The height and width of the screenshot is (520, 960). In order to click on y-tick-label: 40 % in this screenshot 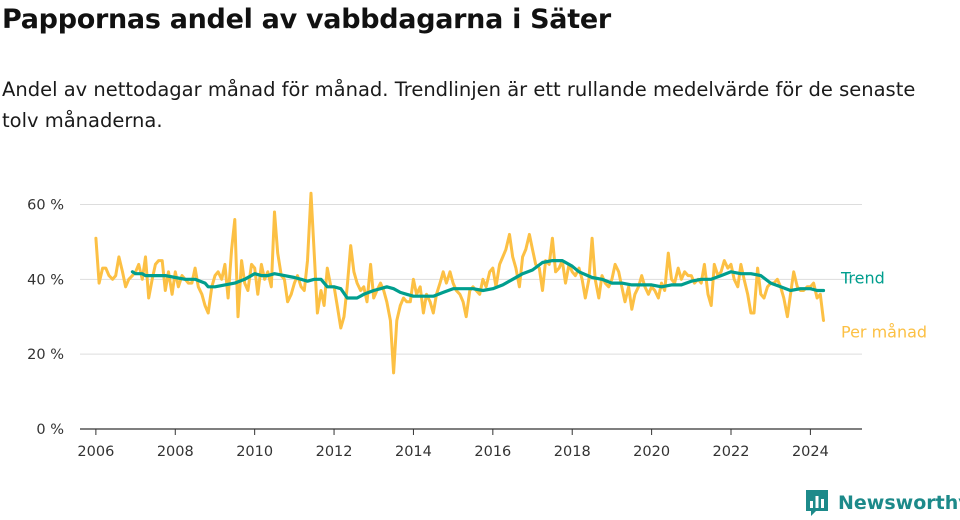, I will do `click(45, 280)`.